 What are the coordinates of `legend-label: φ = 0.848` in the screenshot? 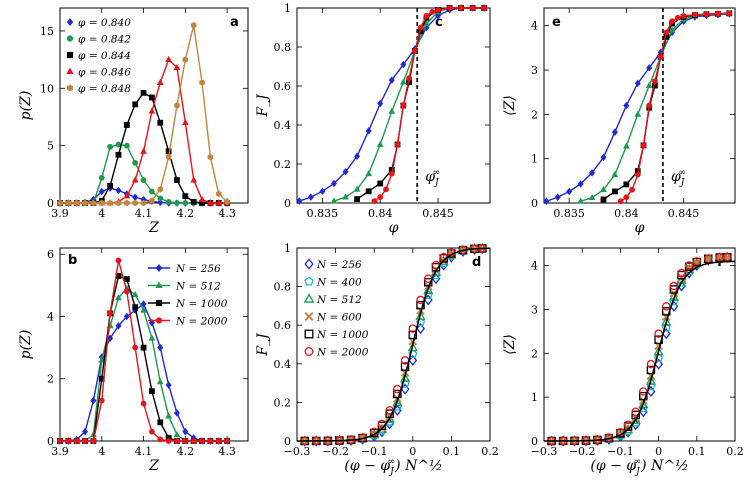 It's located at (104, 89).